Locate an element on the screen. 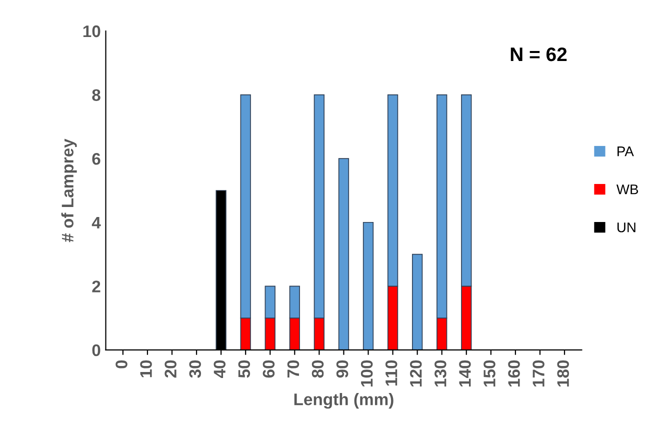 This screenshot has width=661, height=443. x-tick-label: 80 is located at coordinates (318, 369).